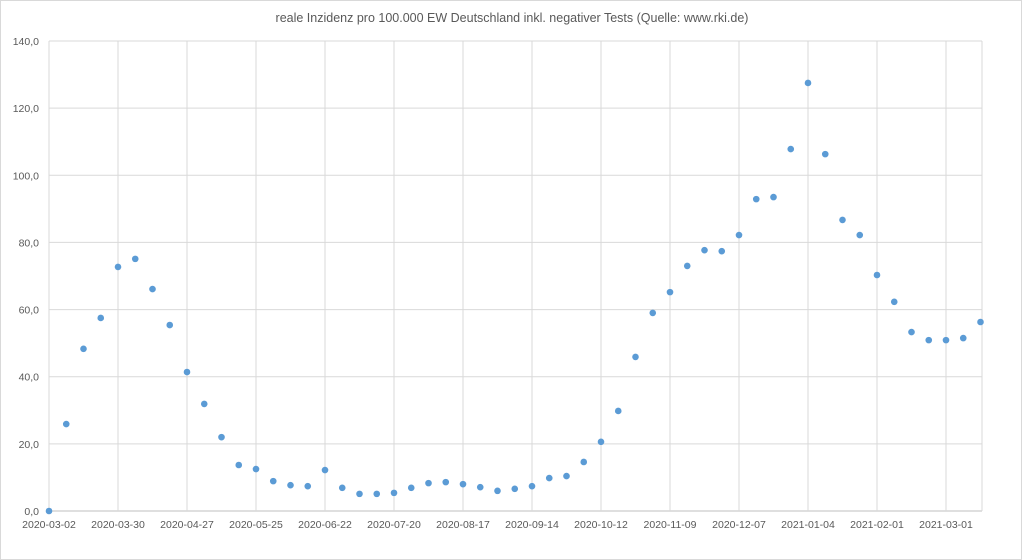 The width and height of the screenshot is (1022, 560). Describe the element at coordinates (187, 525) in the screenshot. I see `x-tick-label: 2020-04-27` at that location.